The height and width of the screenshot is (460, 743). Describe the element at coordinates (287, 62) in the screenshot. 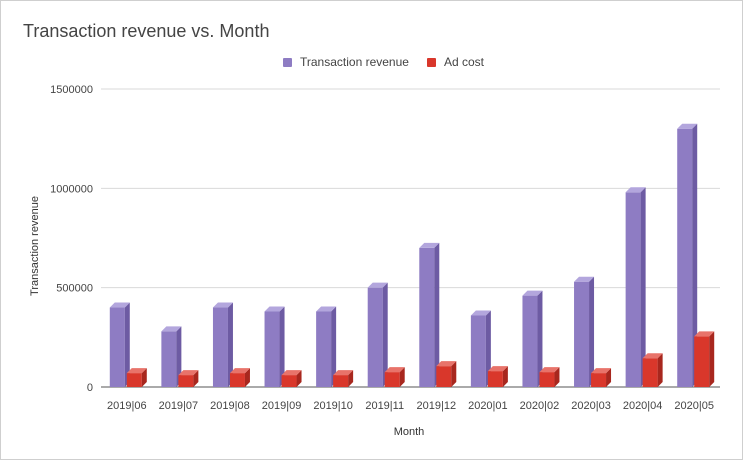

I see `legend-swatch-transaction-revenue` at that location.